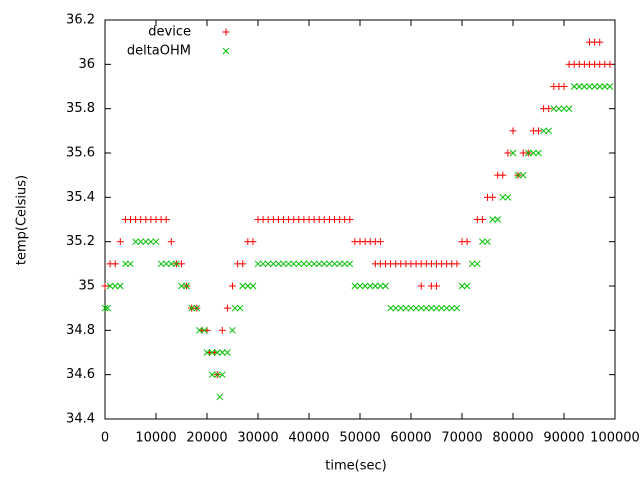 The height and width of the screenshot is (480, 640). What do you see at coordinates (80, 330) in the screenshot?
I see `y-tick-label: 34.8` at bounding box center [80, 330].